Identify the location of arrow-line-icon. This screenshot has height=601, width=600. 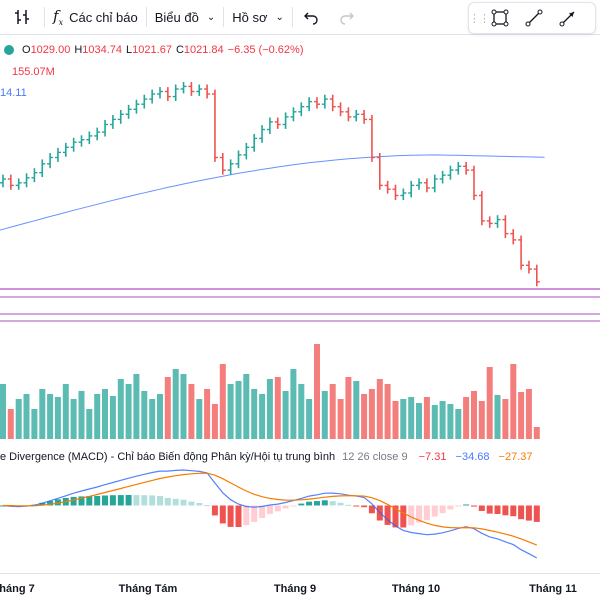
(567, 19).